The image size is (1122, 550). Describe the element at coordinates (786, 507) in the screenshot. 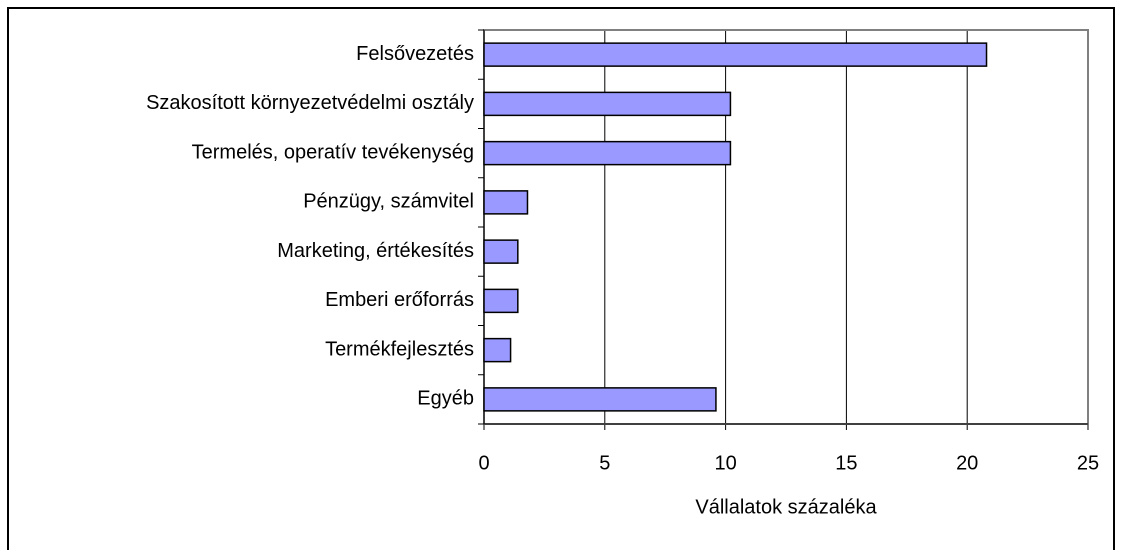

I see `x-axis-title: Vállalatok százaléka` at that location.